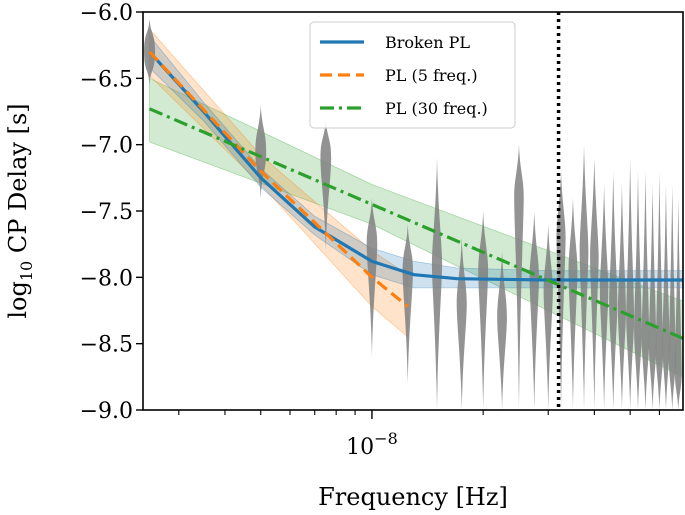 The image size is (685, 515). I want to click on legend-label-broken-pl: Broken PL, so click(427, 42).